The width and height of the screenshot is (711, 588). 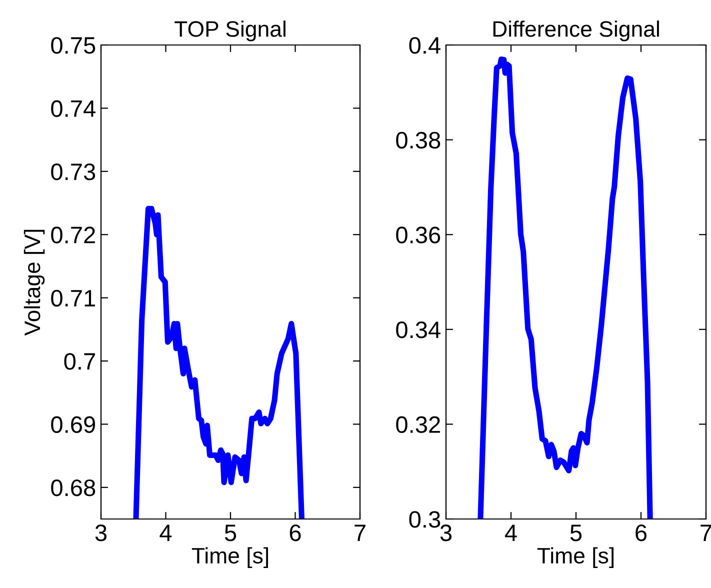 I want to click on y-tick-label: 0.68, so click(x=73, y=487).